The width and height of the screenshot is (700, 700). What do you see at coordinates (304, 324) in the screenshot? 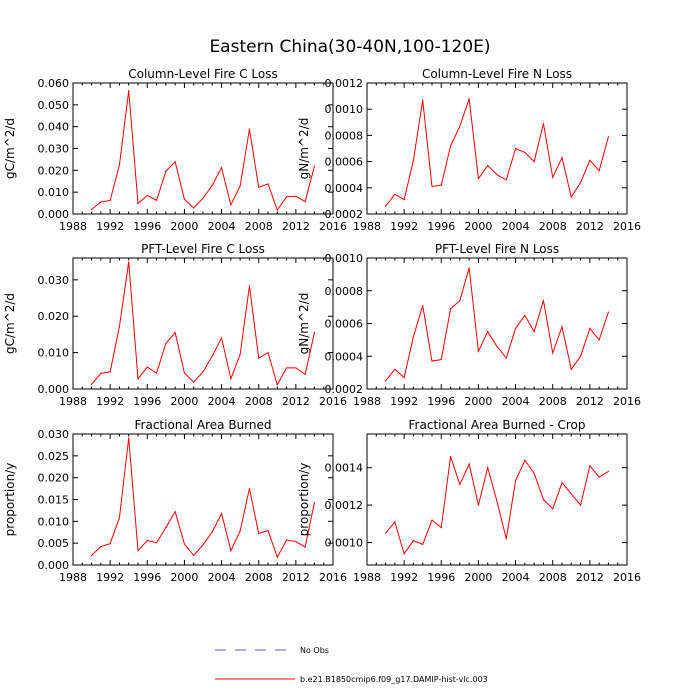
I see `y-axis-label: gN/m^2/d` at bounding box center [304, 324].